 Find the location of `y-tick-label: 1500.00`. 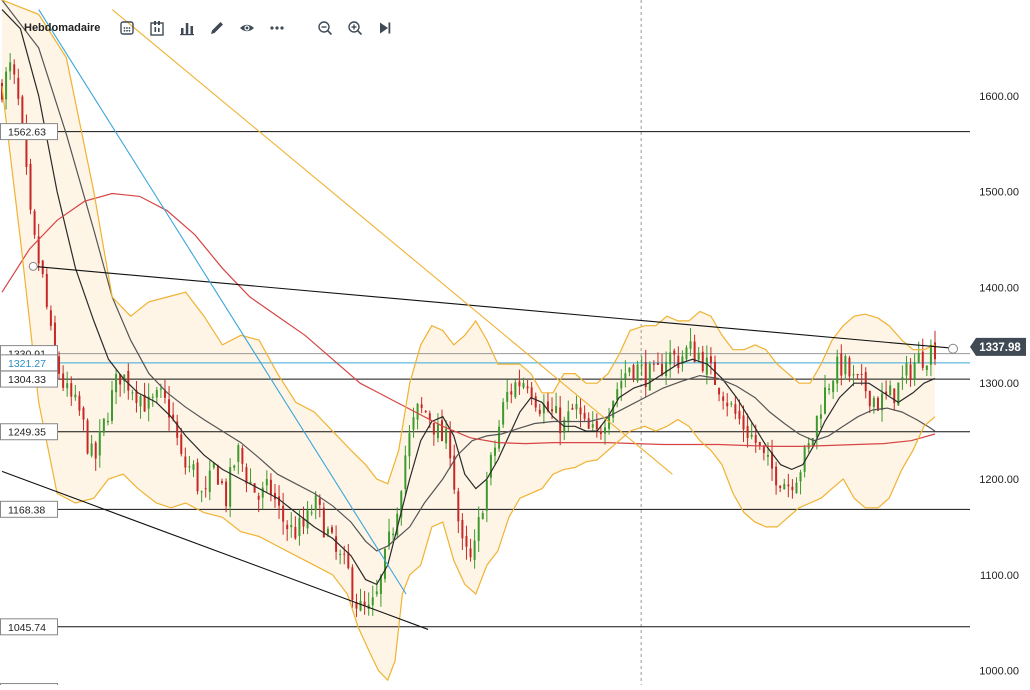

y-tick-label: 1500.00 is located at coordinates (999, 193).